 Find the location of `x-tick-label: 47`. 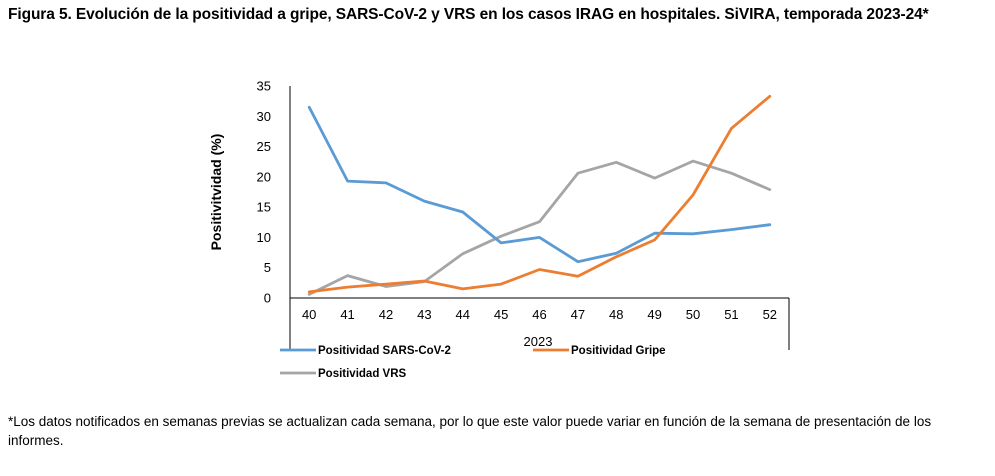

x-tick-label: 47 is located at coordinates (578, 314).